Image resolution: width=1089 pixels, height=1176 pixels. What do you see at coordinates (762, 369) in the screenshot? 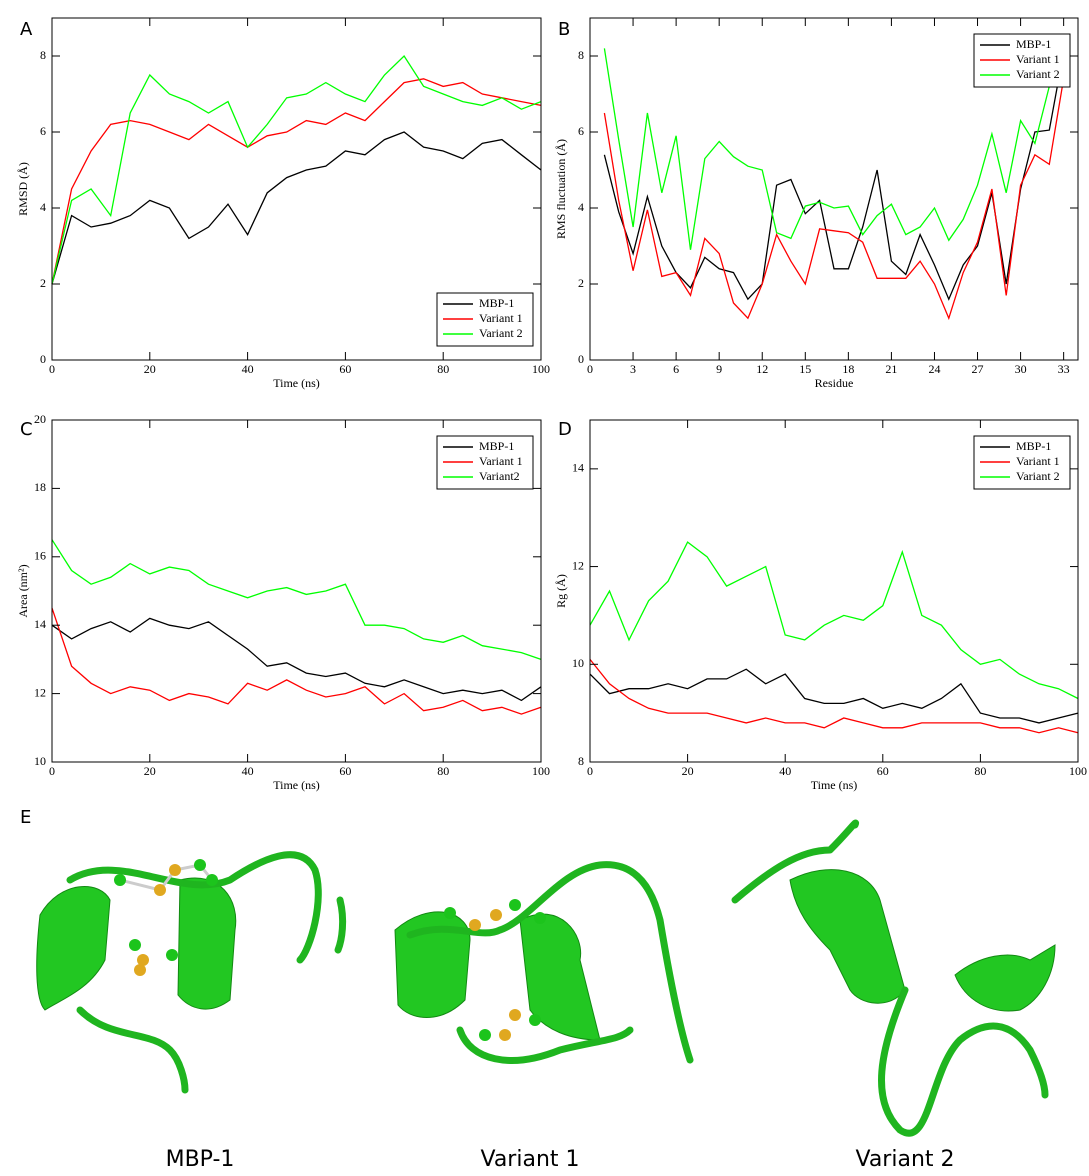
I see `x-tick-label: 12` at bounding box center [762, 369].